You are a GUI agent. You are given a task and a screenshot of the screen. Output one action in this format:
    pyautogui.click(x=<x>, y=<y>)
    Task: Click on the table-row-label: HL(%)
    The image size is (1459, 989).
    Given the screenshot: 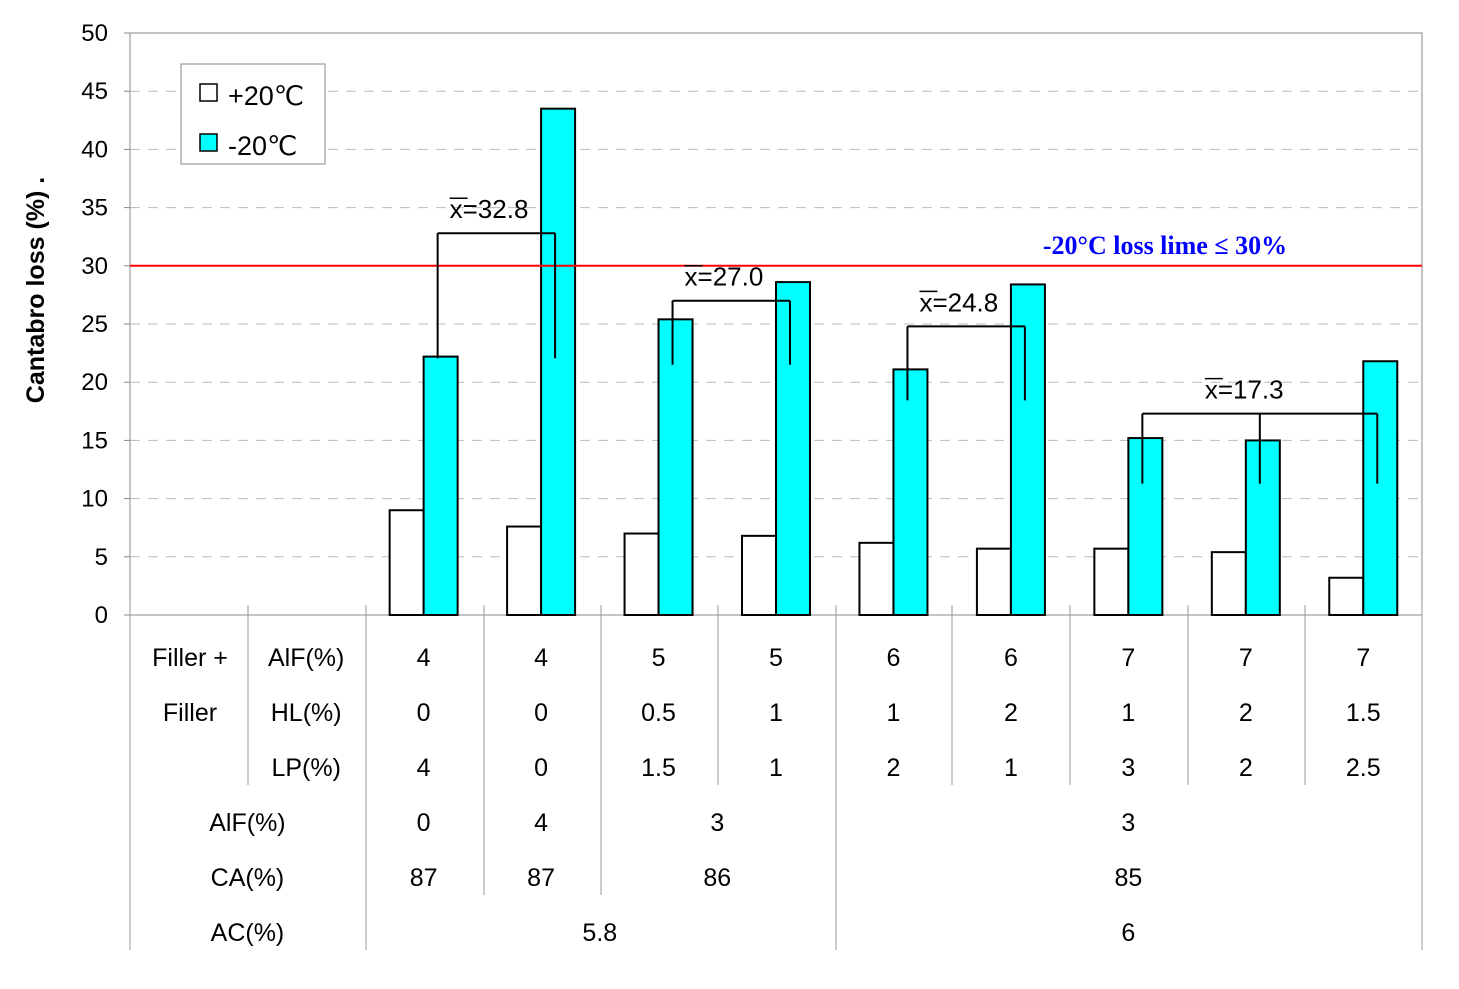 What is the action you would take?
    pyautogui.click(x=306, y=713)
    